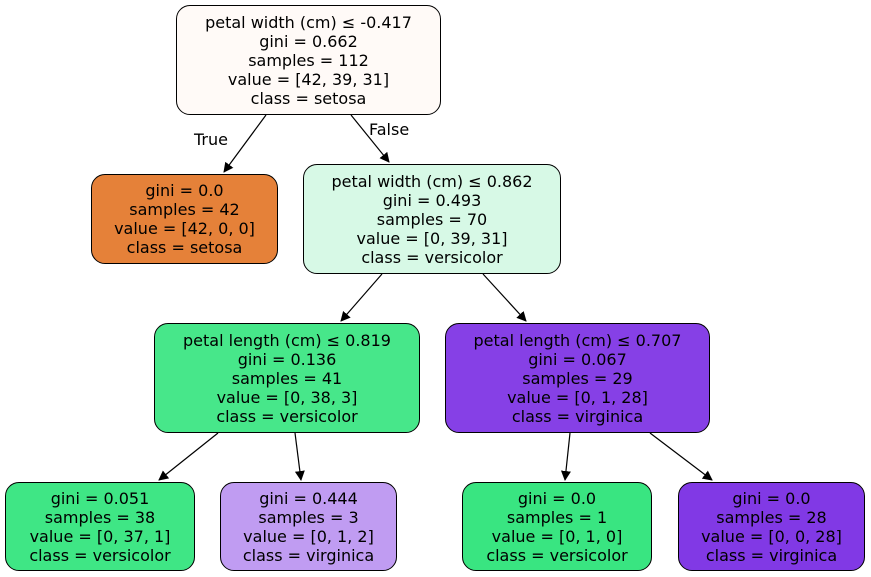  Describe the element at coordinates (308, 498) in the screenshot. I see `node-text-line: gini = 0.444` at that location.